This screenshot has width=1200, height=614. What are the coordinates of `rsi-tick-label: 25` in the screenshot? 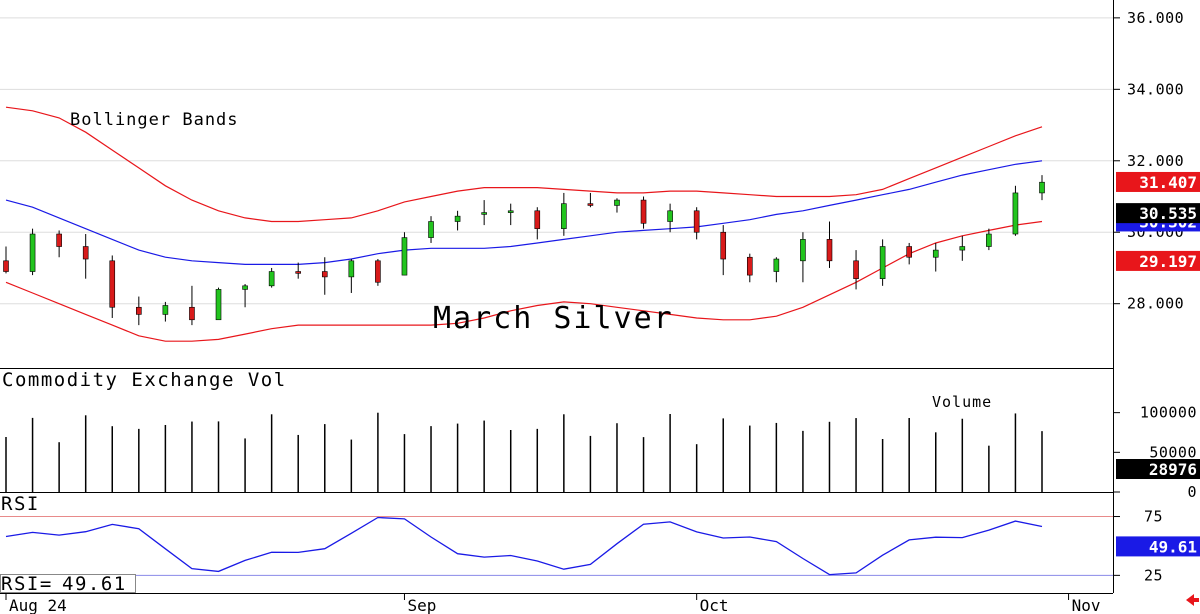 It's located at (1153, 575).